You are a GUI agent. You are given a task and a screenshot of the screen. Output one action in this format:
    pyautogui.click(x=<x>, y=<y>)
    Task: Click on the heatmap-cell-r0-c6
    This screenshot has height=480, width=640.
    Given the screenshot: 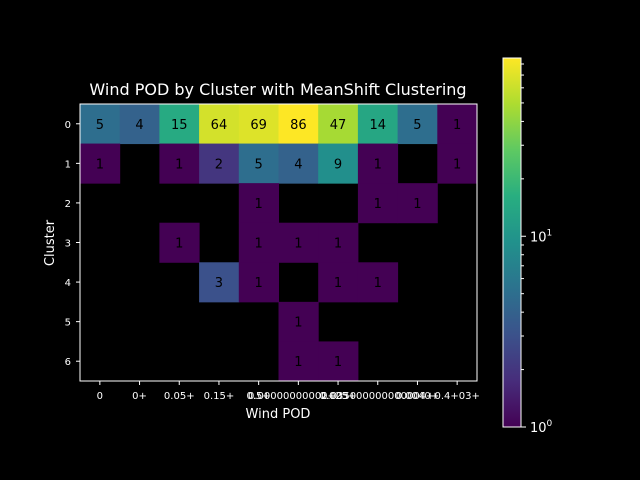 What is the action you would take?
    pyautogui.click(x=338, y=124)
    